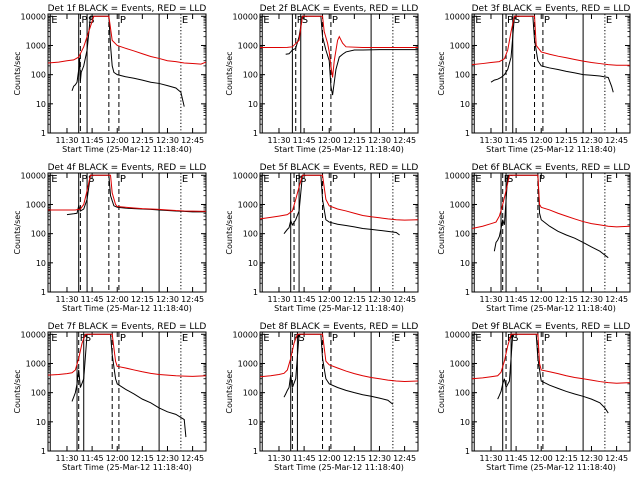 The width and height of the screenshot is (640, 480). What do you see at coordinates (127, 327) in the screenshot?
I see `panel-title: Det 7f BLACK = Events, RED = LLD` at bounding box center [127, 327].